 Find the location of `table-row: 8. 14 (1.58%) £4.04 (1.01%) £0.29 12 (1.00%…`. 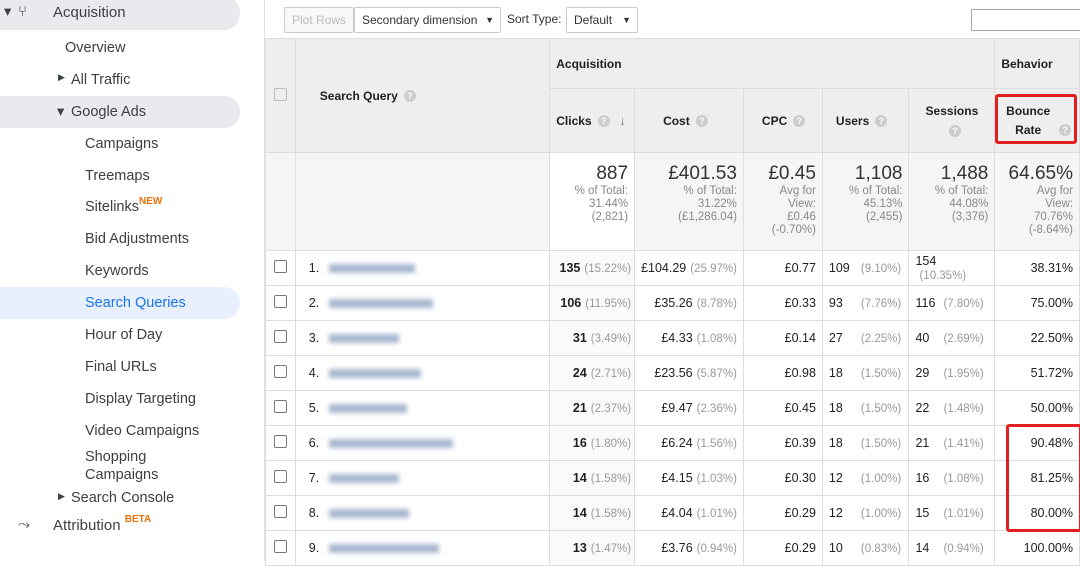

table-row: 8. 14 (1.58%) £4.04 (1.01%) £0.29 12 (1.00%… is located at coordinates (672, 513).